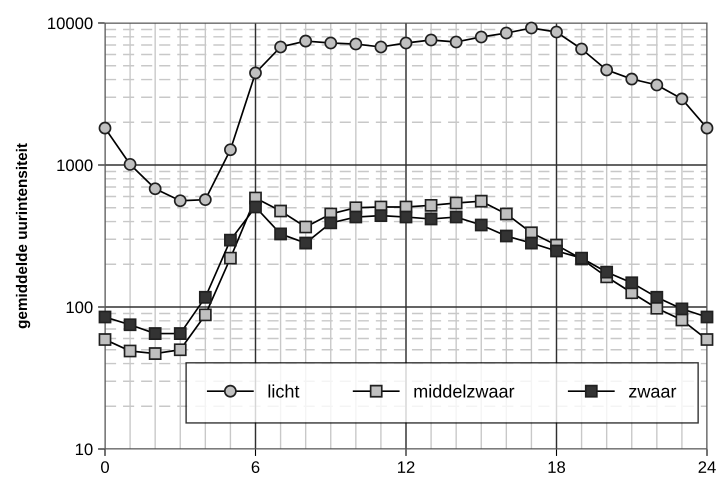 Image resolution: width=716 pixels, height=482 pixels. Describe the element at coordinates (84, 449) in the screenshot. I see `y-tick-label: 10` at that location.